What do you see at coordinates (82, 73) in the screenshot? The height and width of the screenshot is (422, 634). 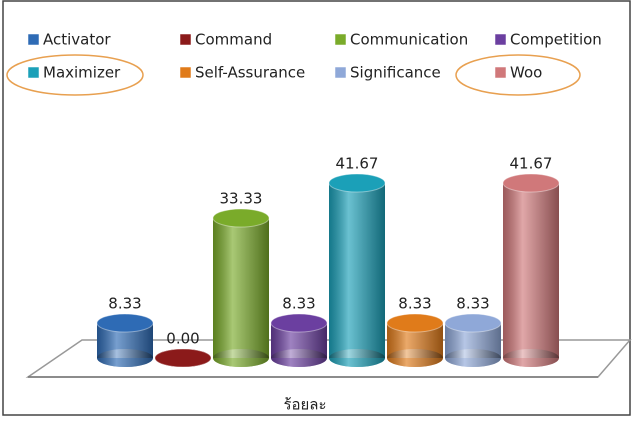 I see `legend-label: Maximizer` at bounding box center [82, 73].